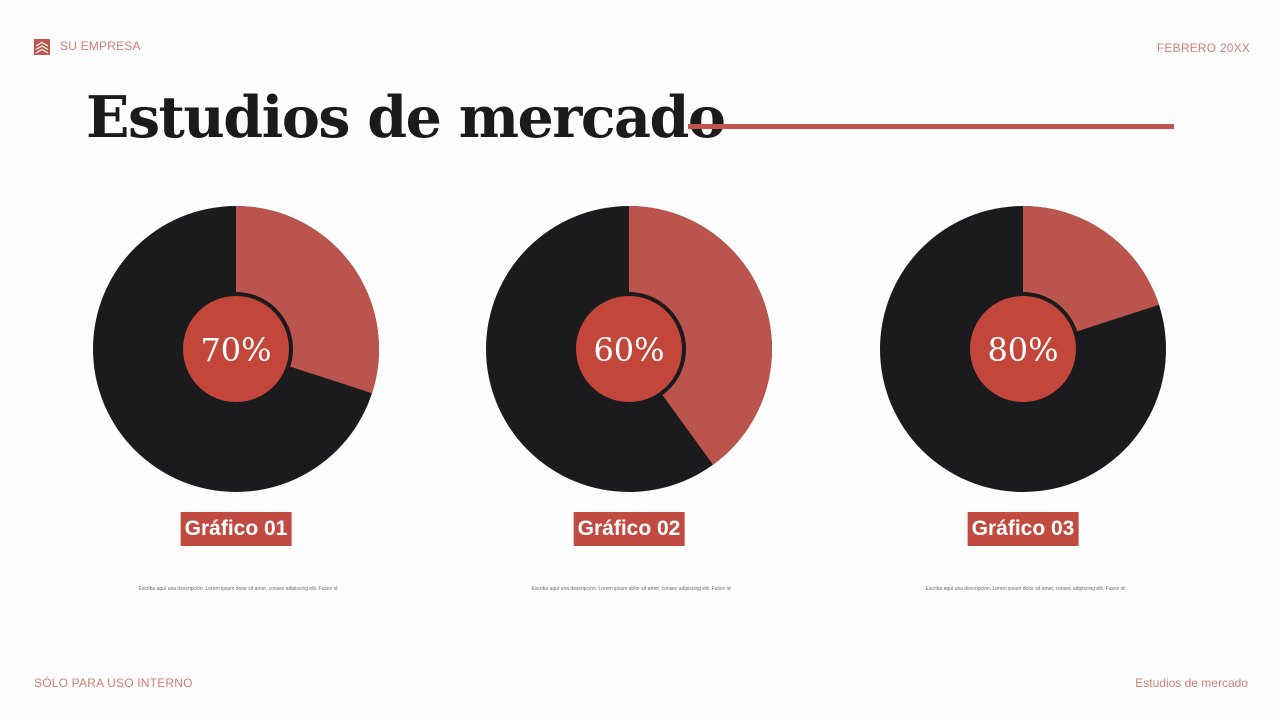 The image size is (1280, 720). I want to click on footer-confidential: SÓLO PARA USO INTERNO, so click(113, 683).